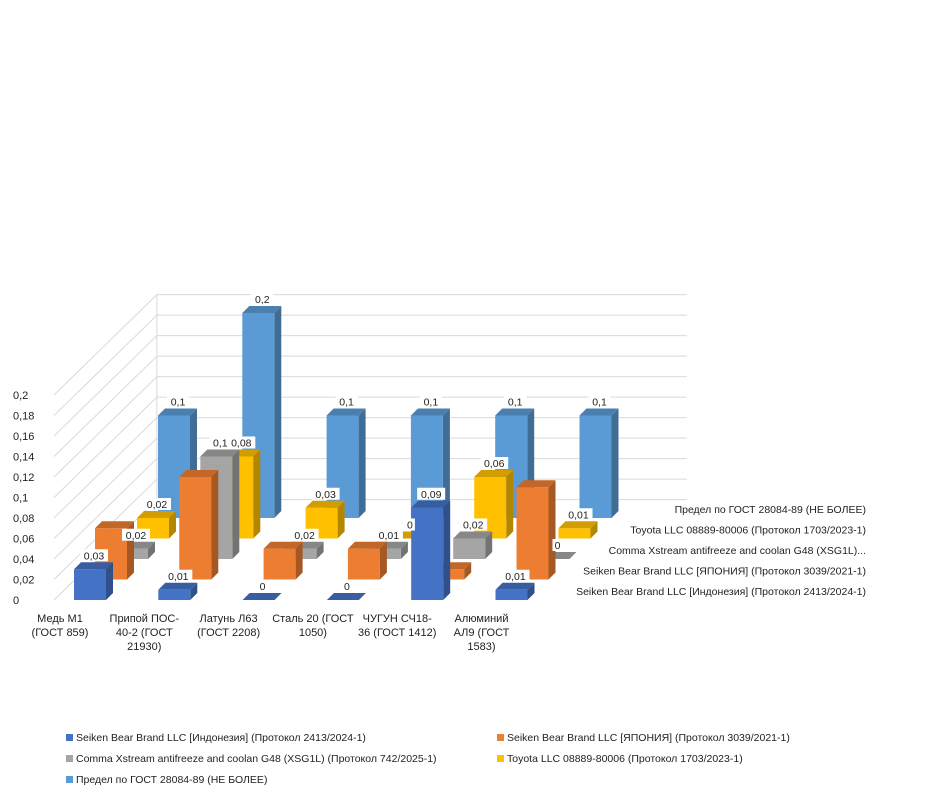  Describe the element at coordinates (171, 780) in the screenshot. I see `legend-label: Предел по ГОСТ 28084-89 (НЕ БОЛЕЕ)` at that location.